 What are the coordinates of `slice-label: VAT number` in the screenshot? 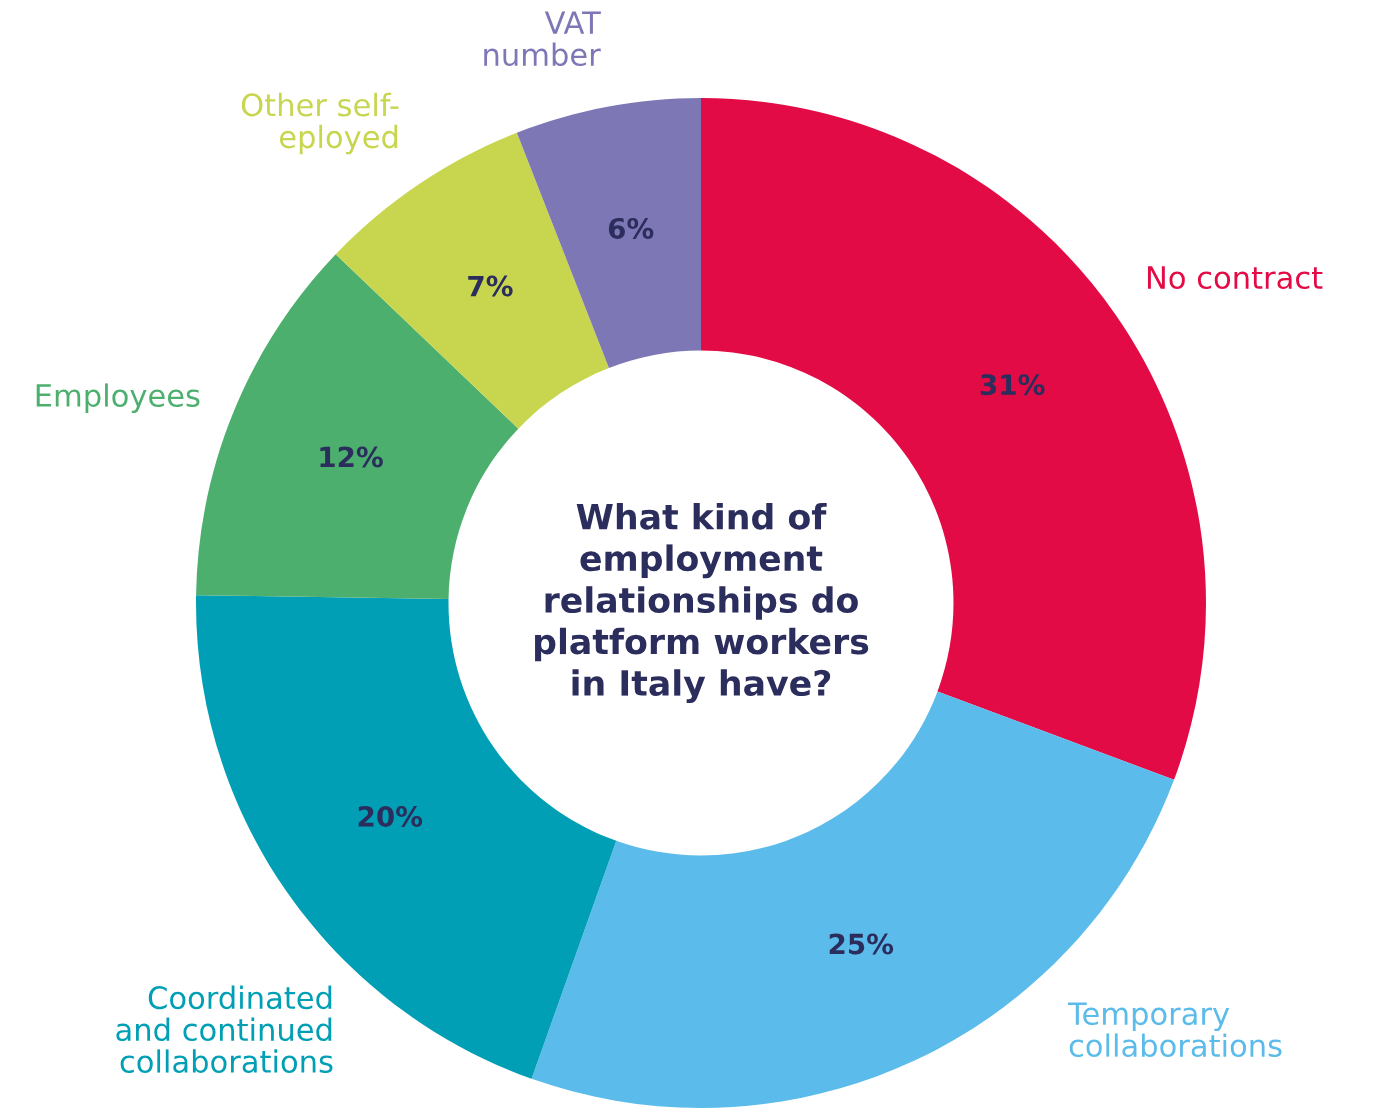 It's located at (542, 39).